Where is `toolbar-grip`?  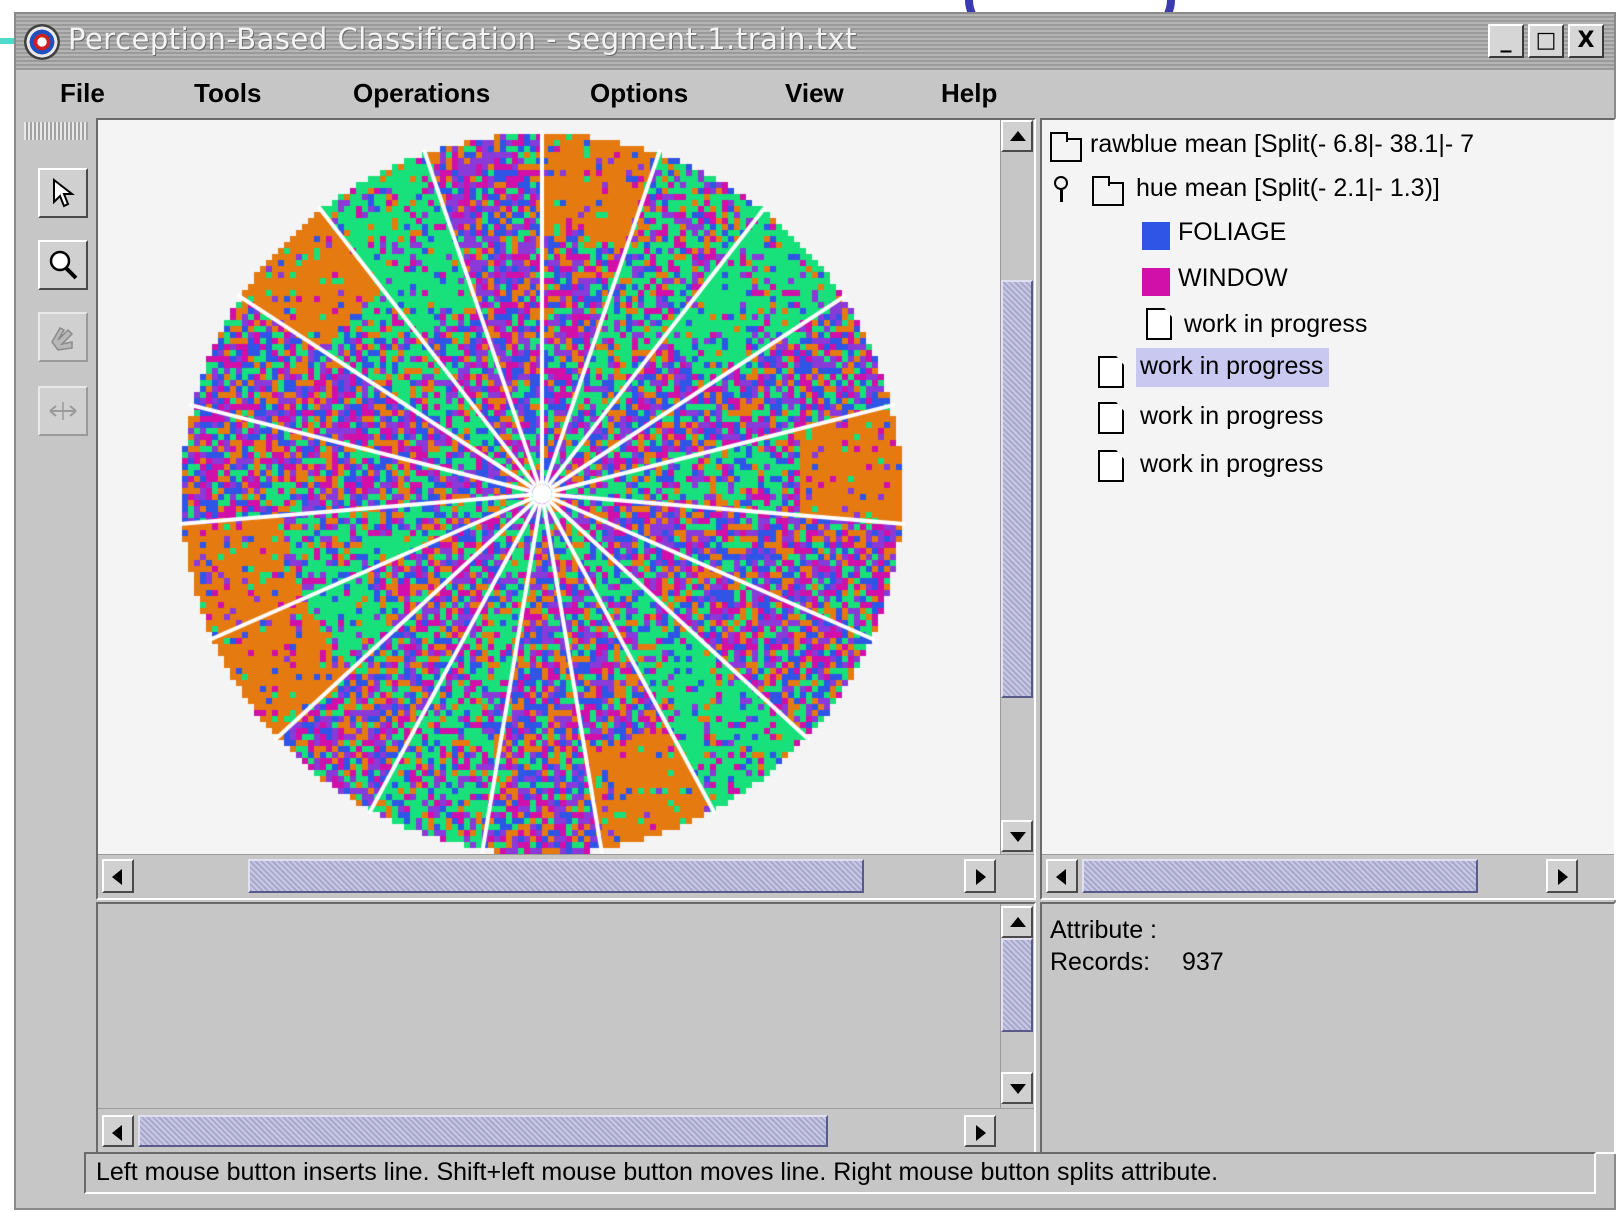 toolbar-grip is located at coordinates (56, 131).